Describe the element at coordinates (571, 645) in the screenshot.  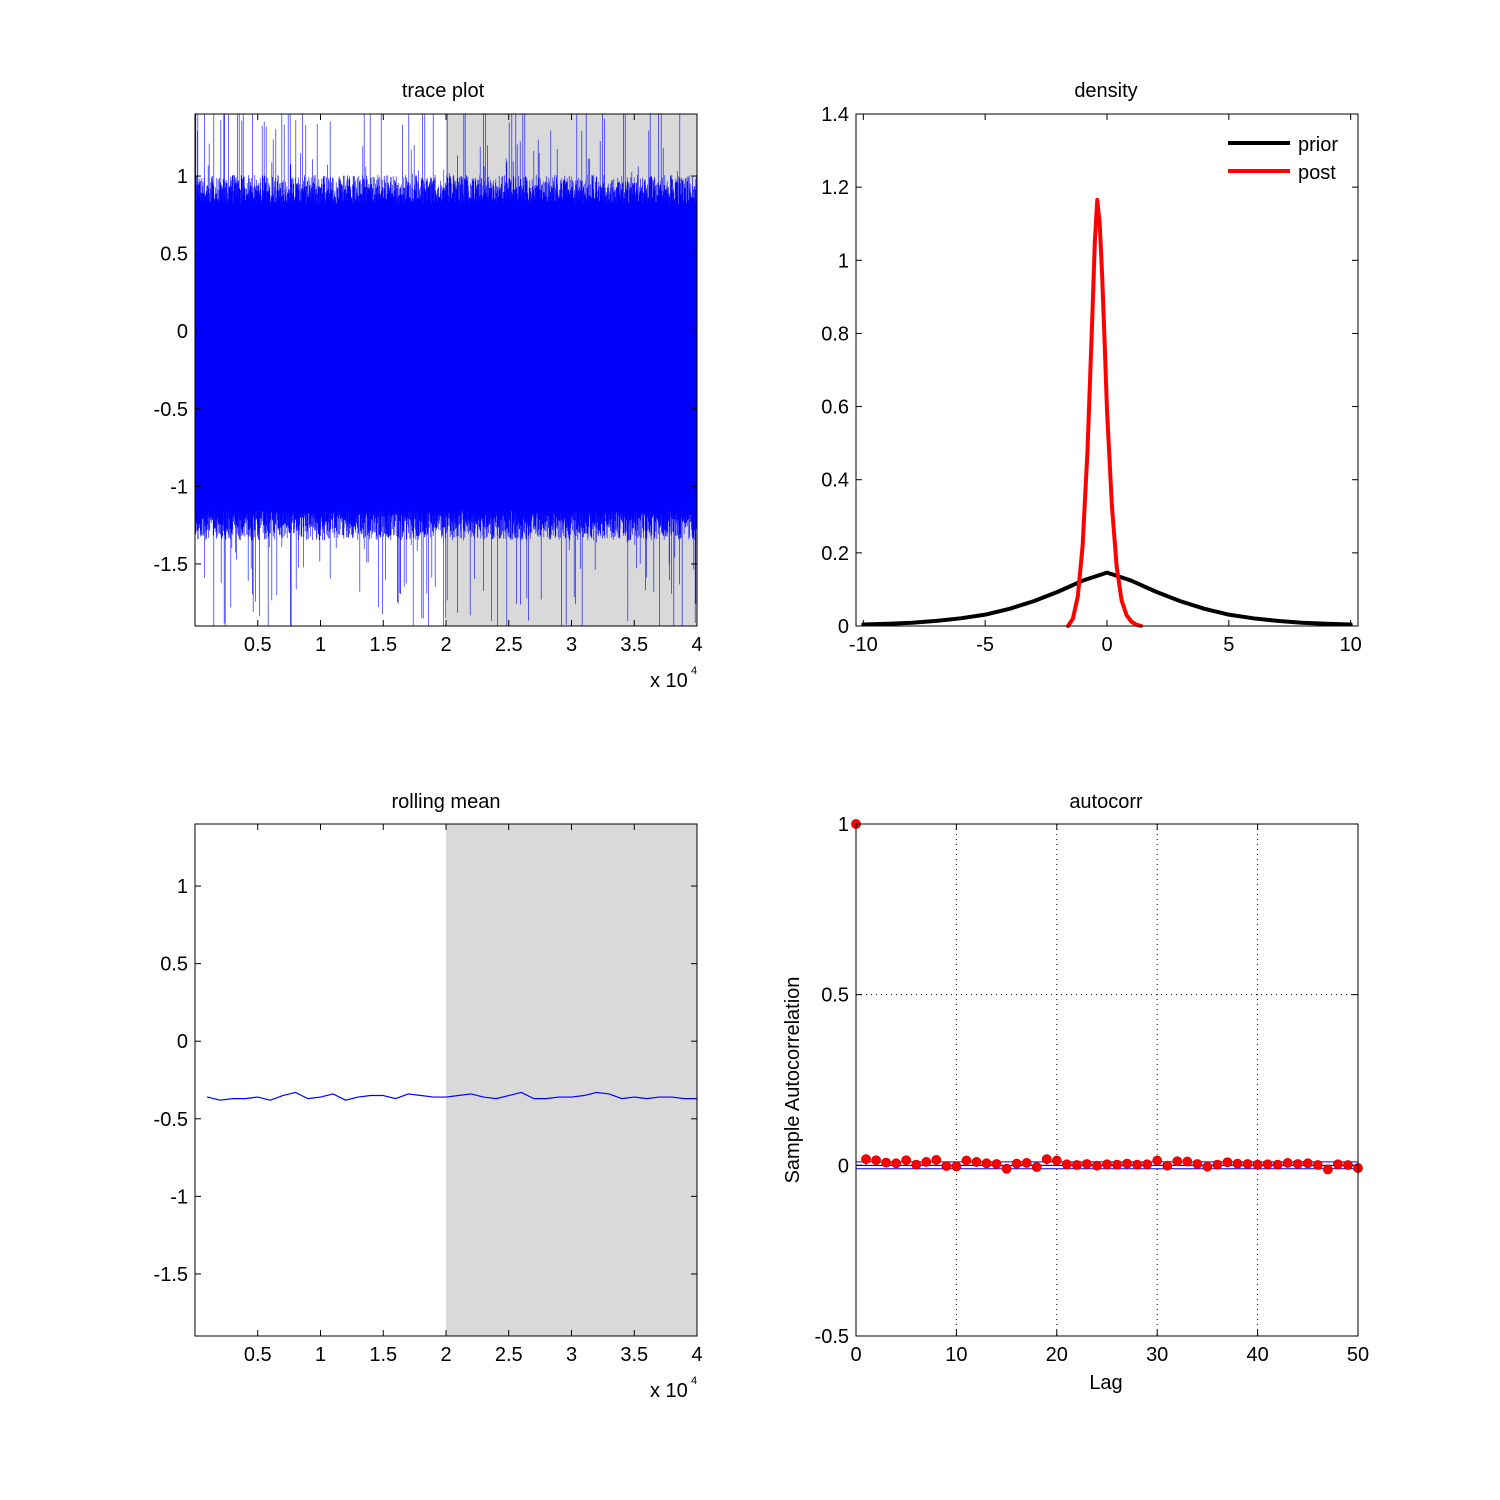
I see `trace-x-tick-label: 3` at that location.